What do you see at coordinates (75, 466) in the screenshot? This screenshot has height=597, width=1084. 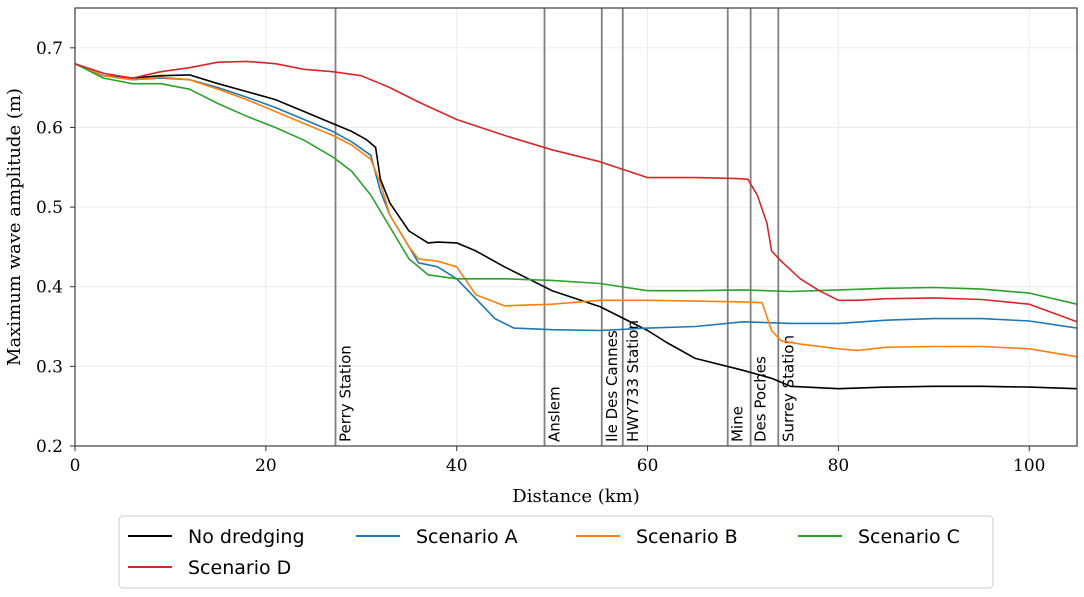 I see `x-tick-label: 0` at bounding box center [75, 466].